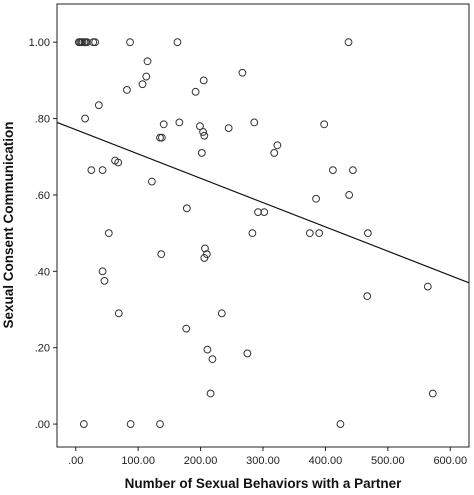  What do you see at coordinates (326, 461) in the screenshot?
I see `x-tick-label: 400.00` at bounding box center [326, 461].